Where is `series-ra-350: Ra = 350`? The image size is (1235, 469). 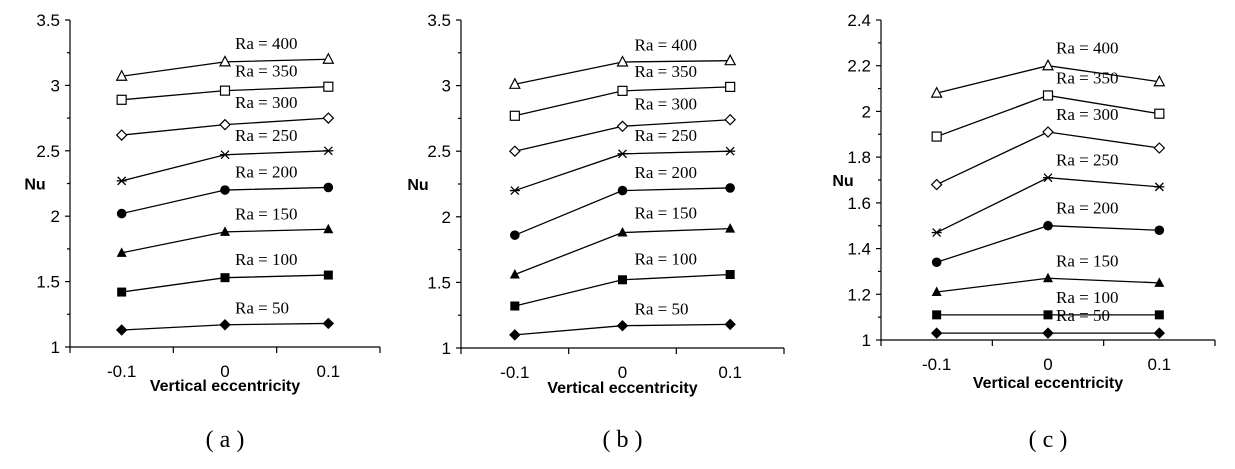
series-ra-350: Ra = 350 is located at coordinates (622, 91).